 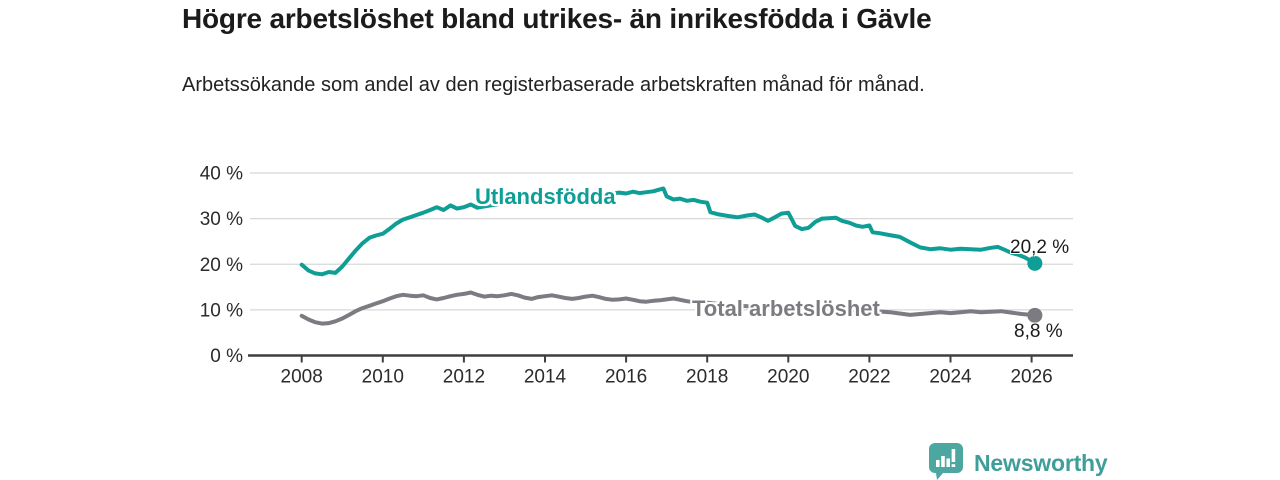 What do you see at coordinates (1041, 463) in the screenshot?
I see `newsworthy-logo-text: Newsworthy` at bounding box center [1041, 463].